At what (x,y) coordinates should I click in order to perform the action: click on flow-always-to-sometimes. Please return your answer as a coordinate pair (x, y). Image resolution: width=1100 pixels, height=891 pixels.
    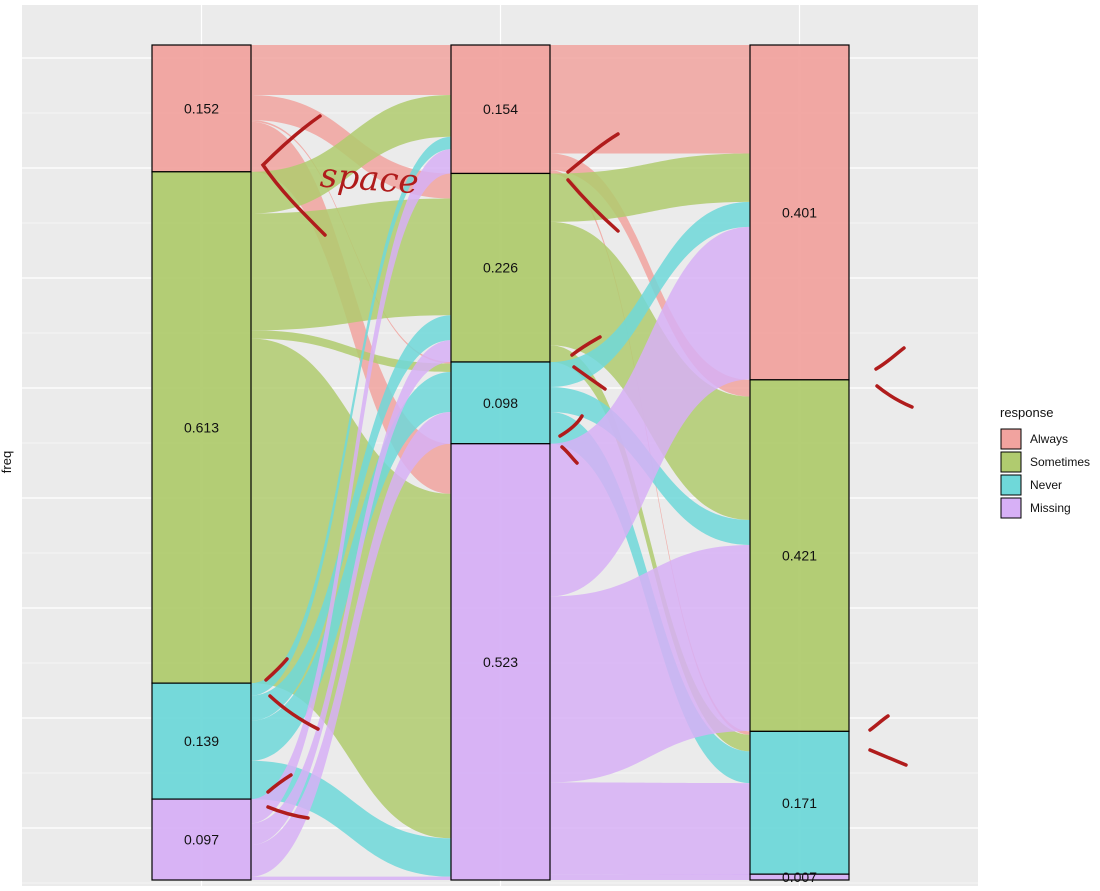
    Looking at the image, I should click on (650, 275).